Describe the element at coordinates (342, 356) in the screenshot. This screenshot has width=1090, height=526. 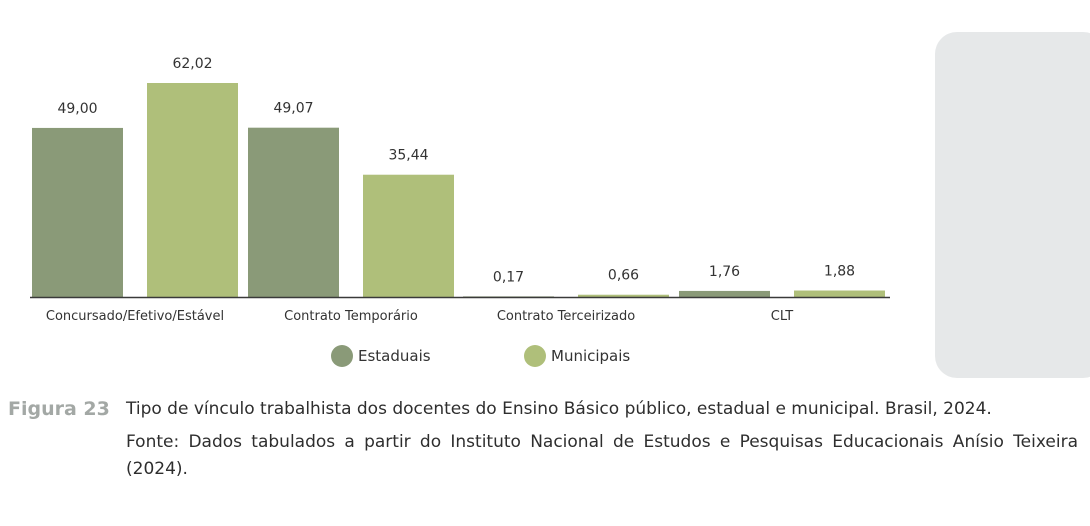
I see `legend-marker-estaduais` at that location.